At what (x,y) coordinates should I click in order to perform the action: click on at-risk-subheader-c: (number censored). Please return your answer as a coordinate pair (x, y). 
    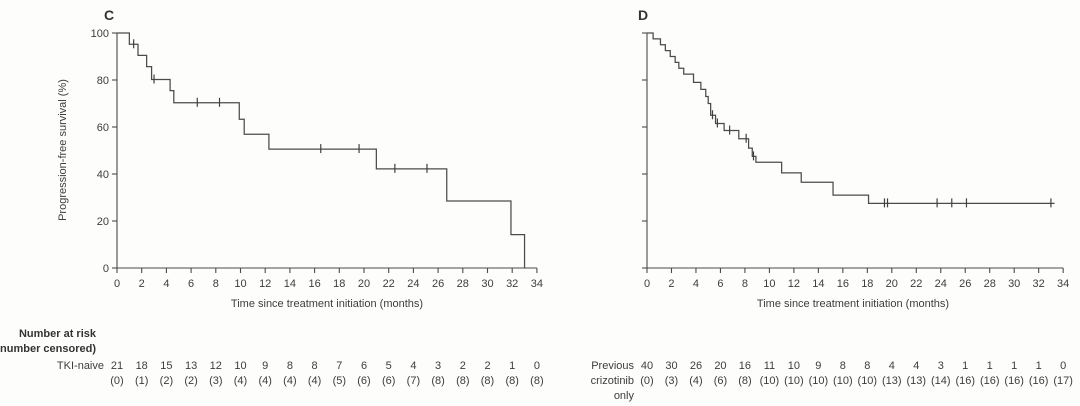
    Looking at the image, I should click on (48, 349).